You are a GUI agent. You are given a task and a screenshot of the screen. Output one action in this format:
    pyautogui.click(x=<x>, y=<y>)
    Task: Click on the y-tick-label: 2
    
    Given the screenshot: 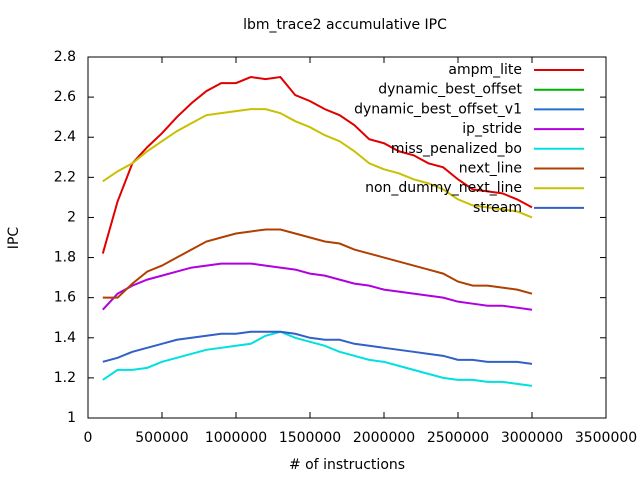 What is the action you would take?
    pyautogui.click(x=71, y=217)
    